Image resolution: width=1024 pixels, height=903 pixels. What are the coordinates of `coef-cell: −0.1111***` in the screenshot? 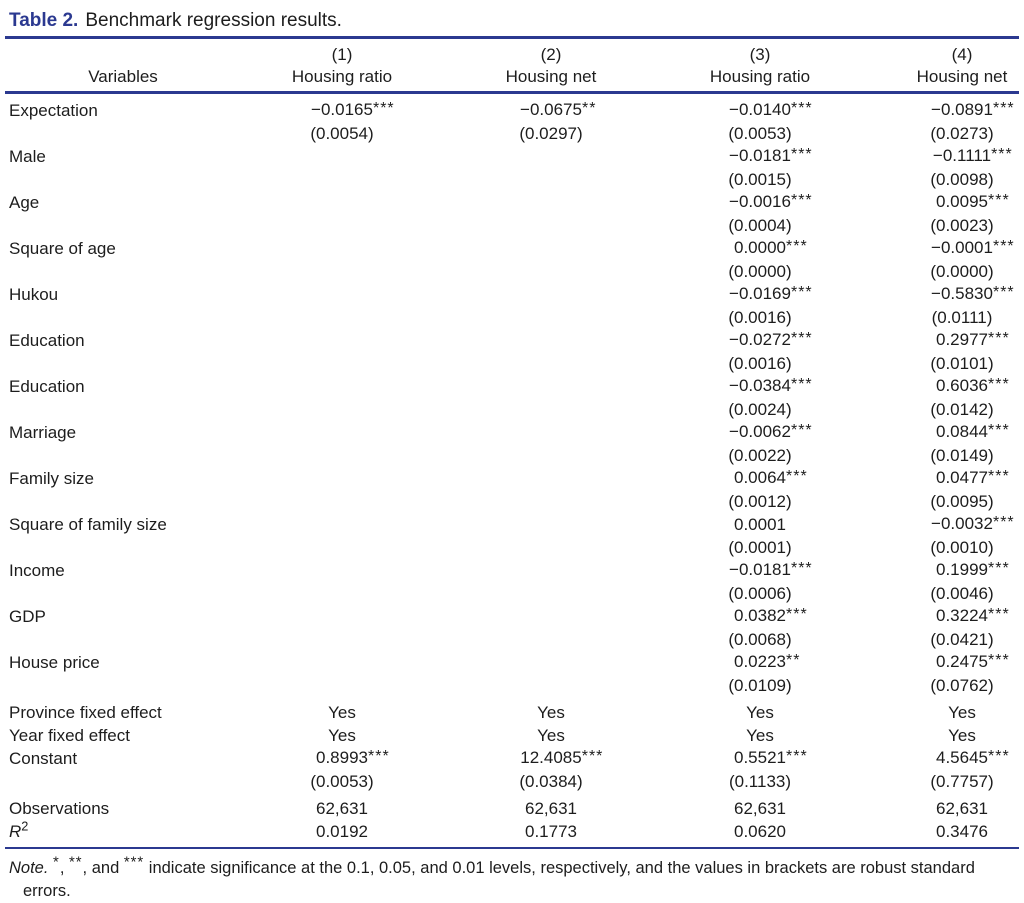 It's located at (972, 155).